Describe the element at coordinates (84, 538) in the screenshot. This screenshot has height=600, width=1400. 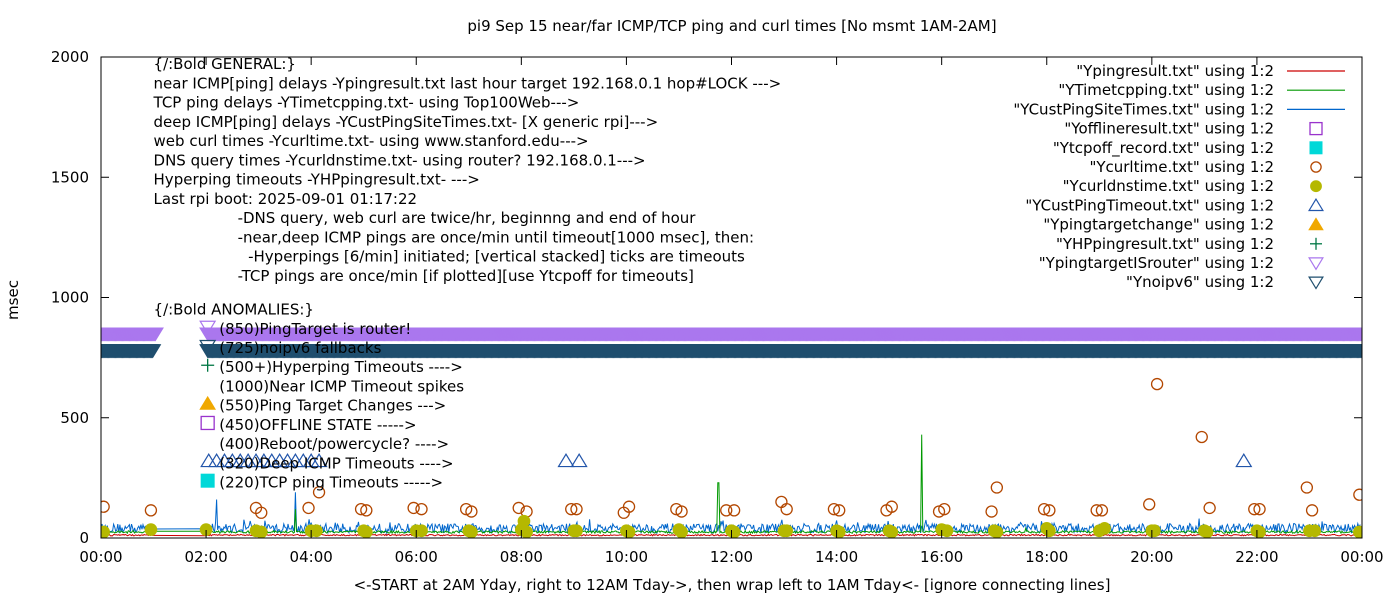
I see `y-tick-label: 0` at that location.